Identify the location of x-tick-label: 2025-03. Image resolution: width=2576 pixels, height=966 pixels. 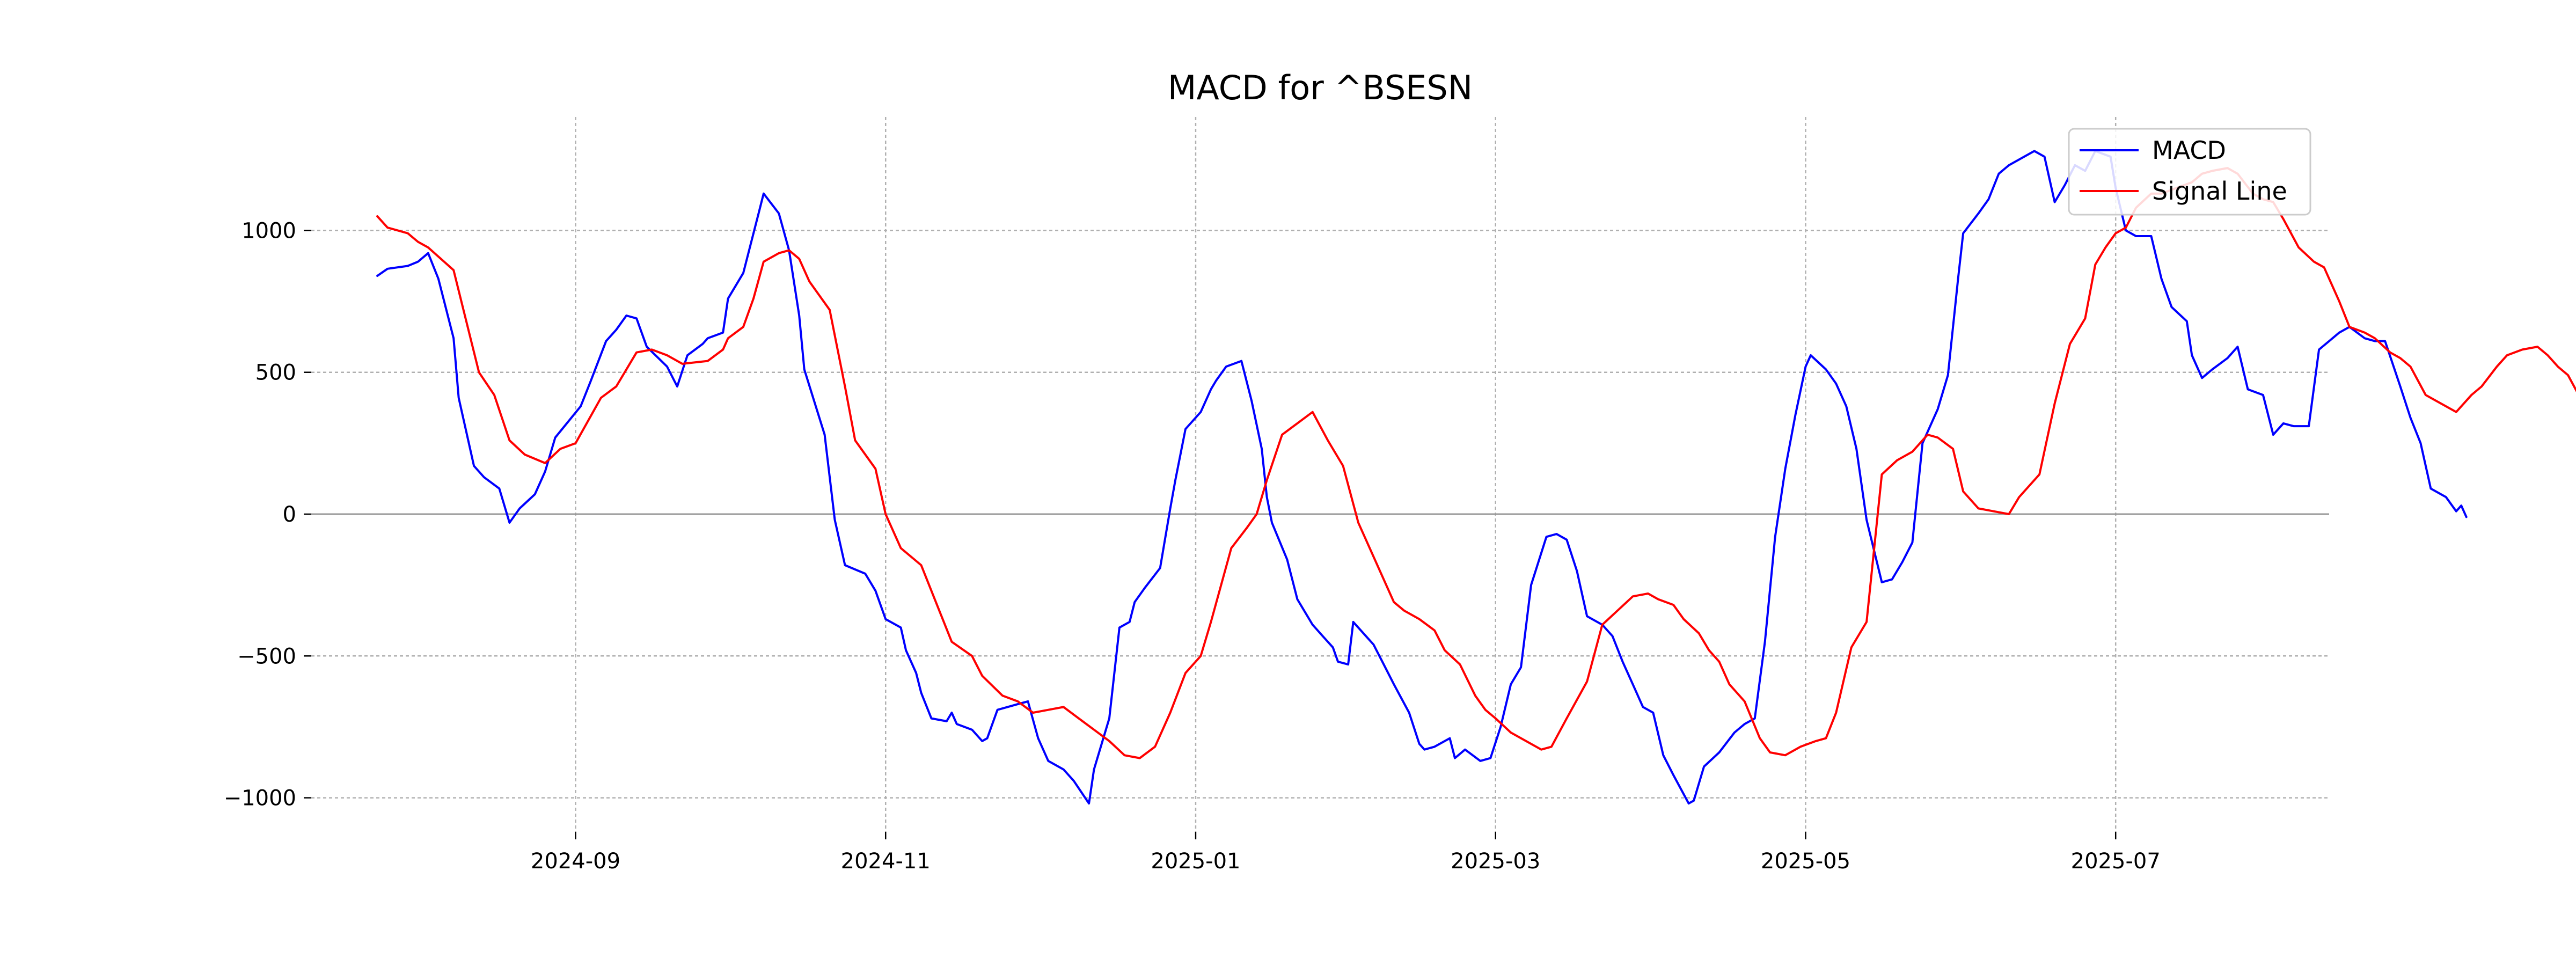
(1495, 861).